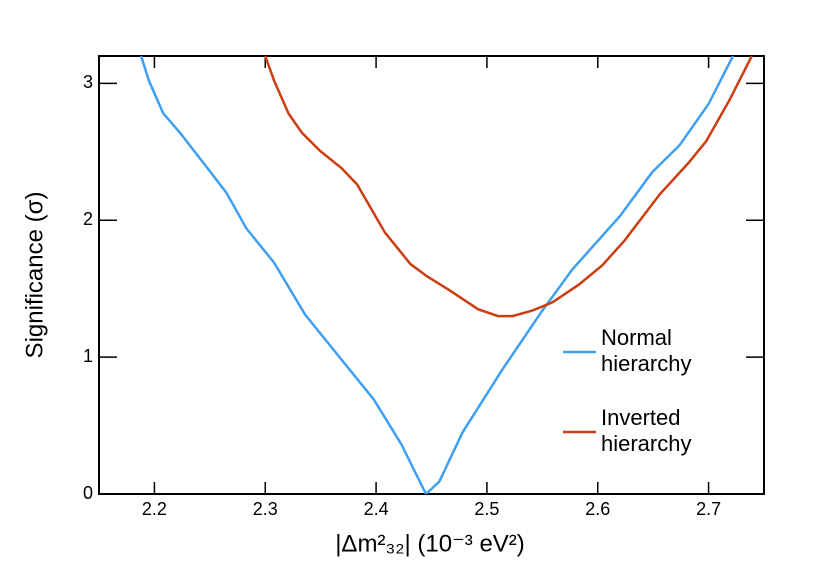 Image resolution: width=830 pixels, height=563 pixels. Describe the element at coordinates (376, 509) in the screenshot. I see `x-tick-label: 2.4` at that location.